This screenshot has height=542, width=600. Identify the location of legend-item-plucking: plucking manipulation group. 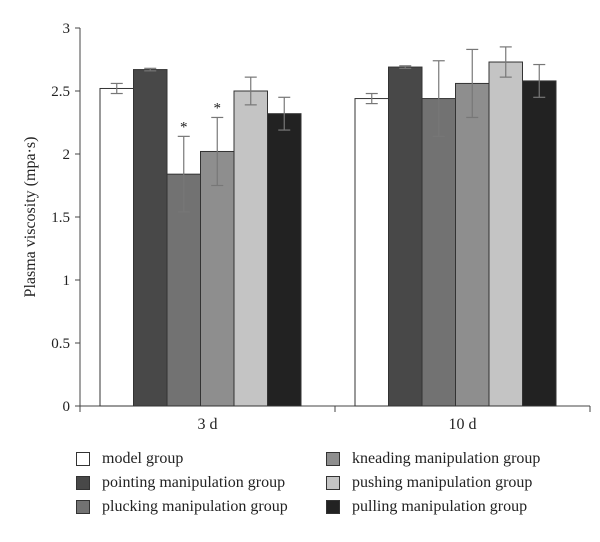
(182, 507).